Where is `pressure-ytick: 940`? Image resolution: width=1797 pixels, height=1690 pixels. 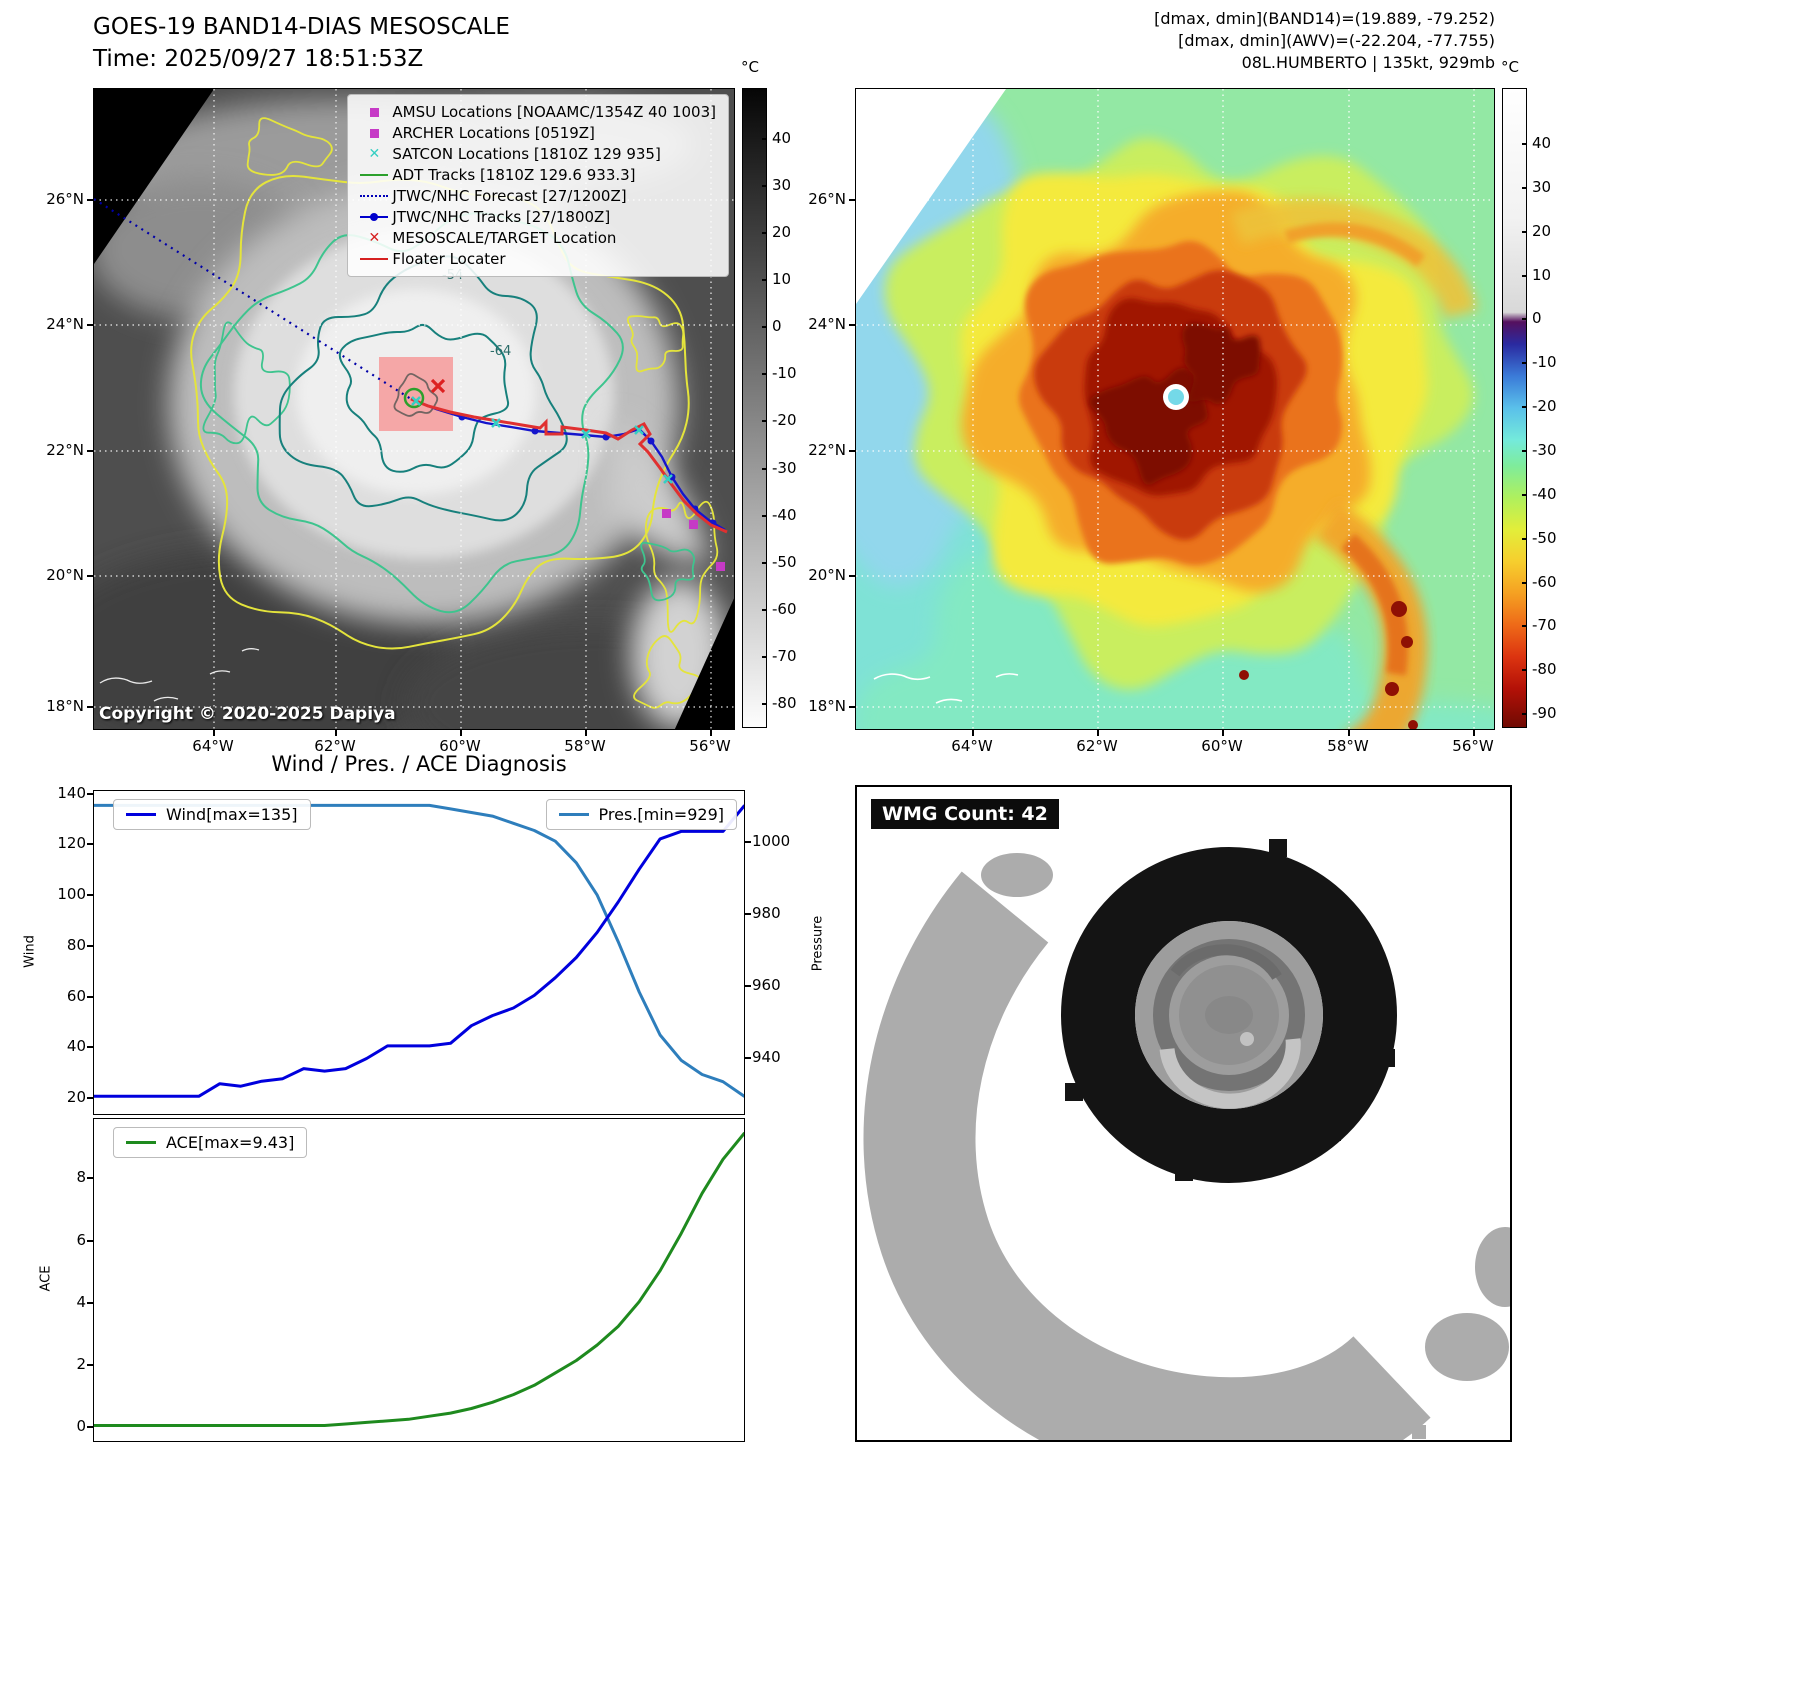
pressure-ytick: 940 is located at coordinates (766, 1057).